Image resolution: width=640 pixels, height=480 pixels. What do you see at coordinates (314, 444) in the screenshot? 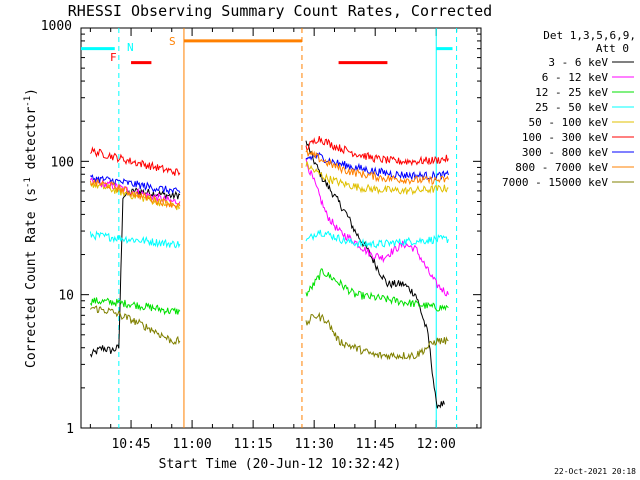
I see `x-tick-label: 11:30` at bounding box center [314, 444].